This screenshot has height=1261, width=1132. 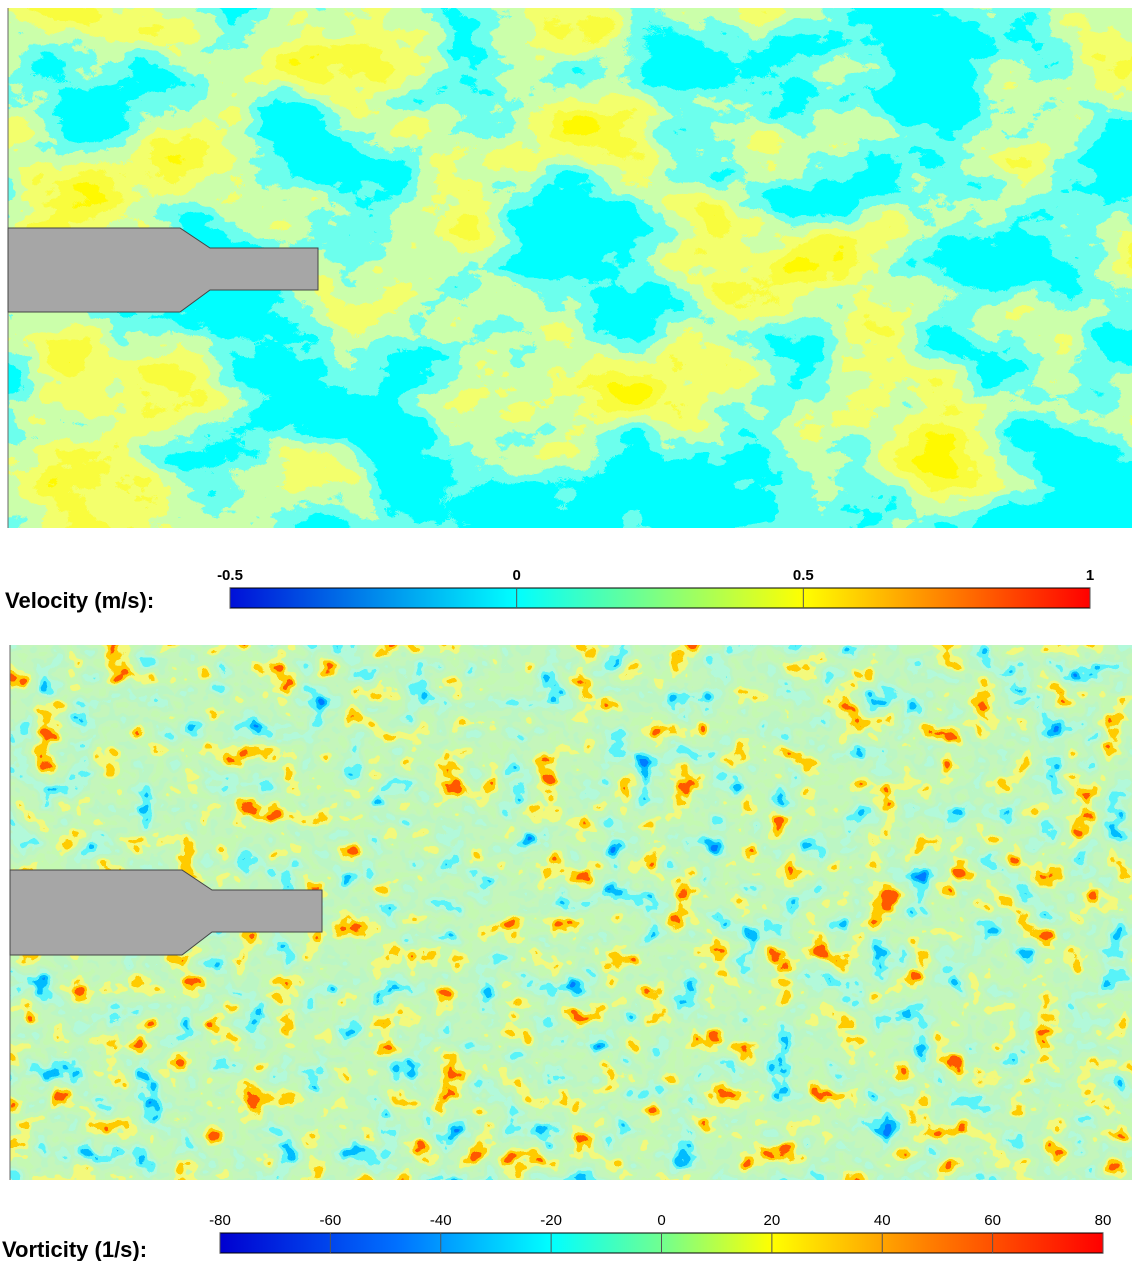 What do you see at coordinates (1103, 1220) in the screenshot?
I see `tick-label: 80` at bounding box center [1103, 1220].